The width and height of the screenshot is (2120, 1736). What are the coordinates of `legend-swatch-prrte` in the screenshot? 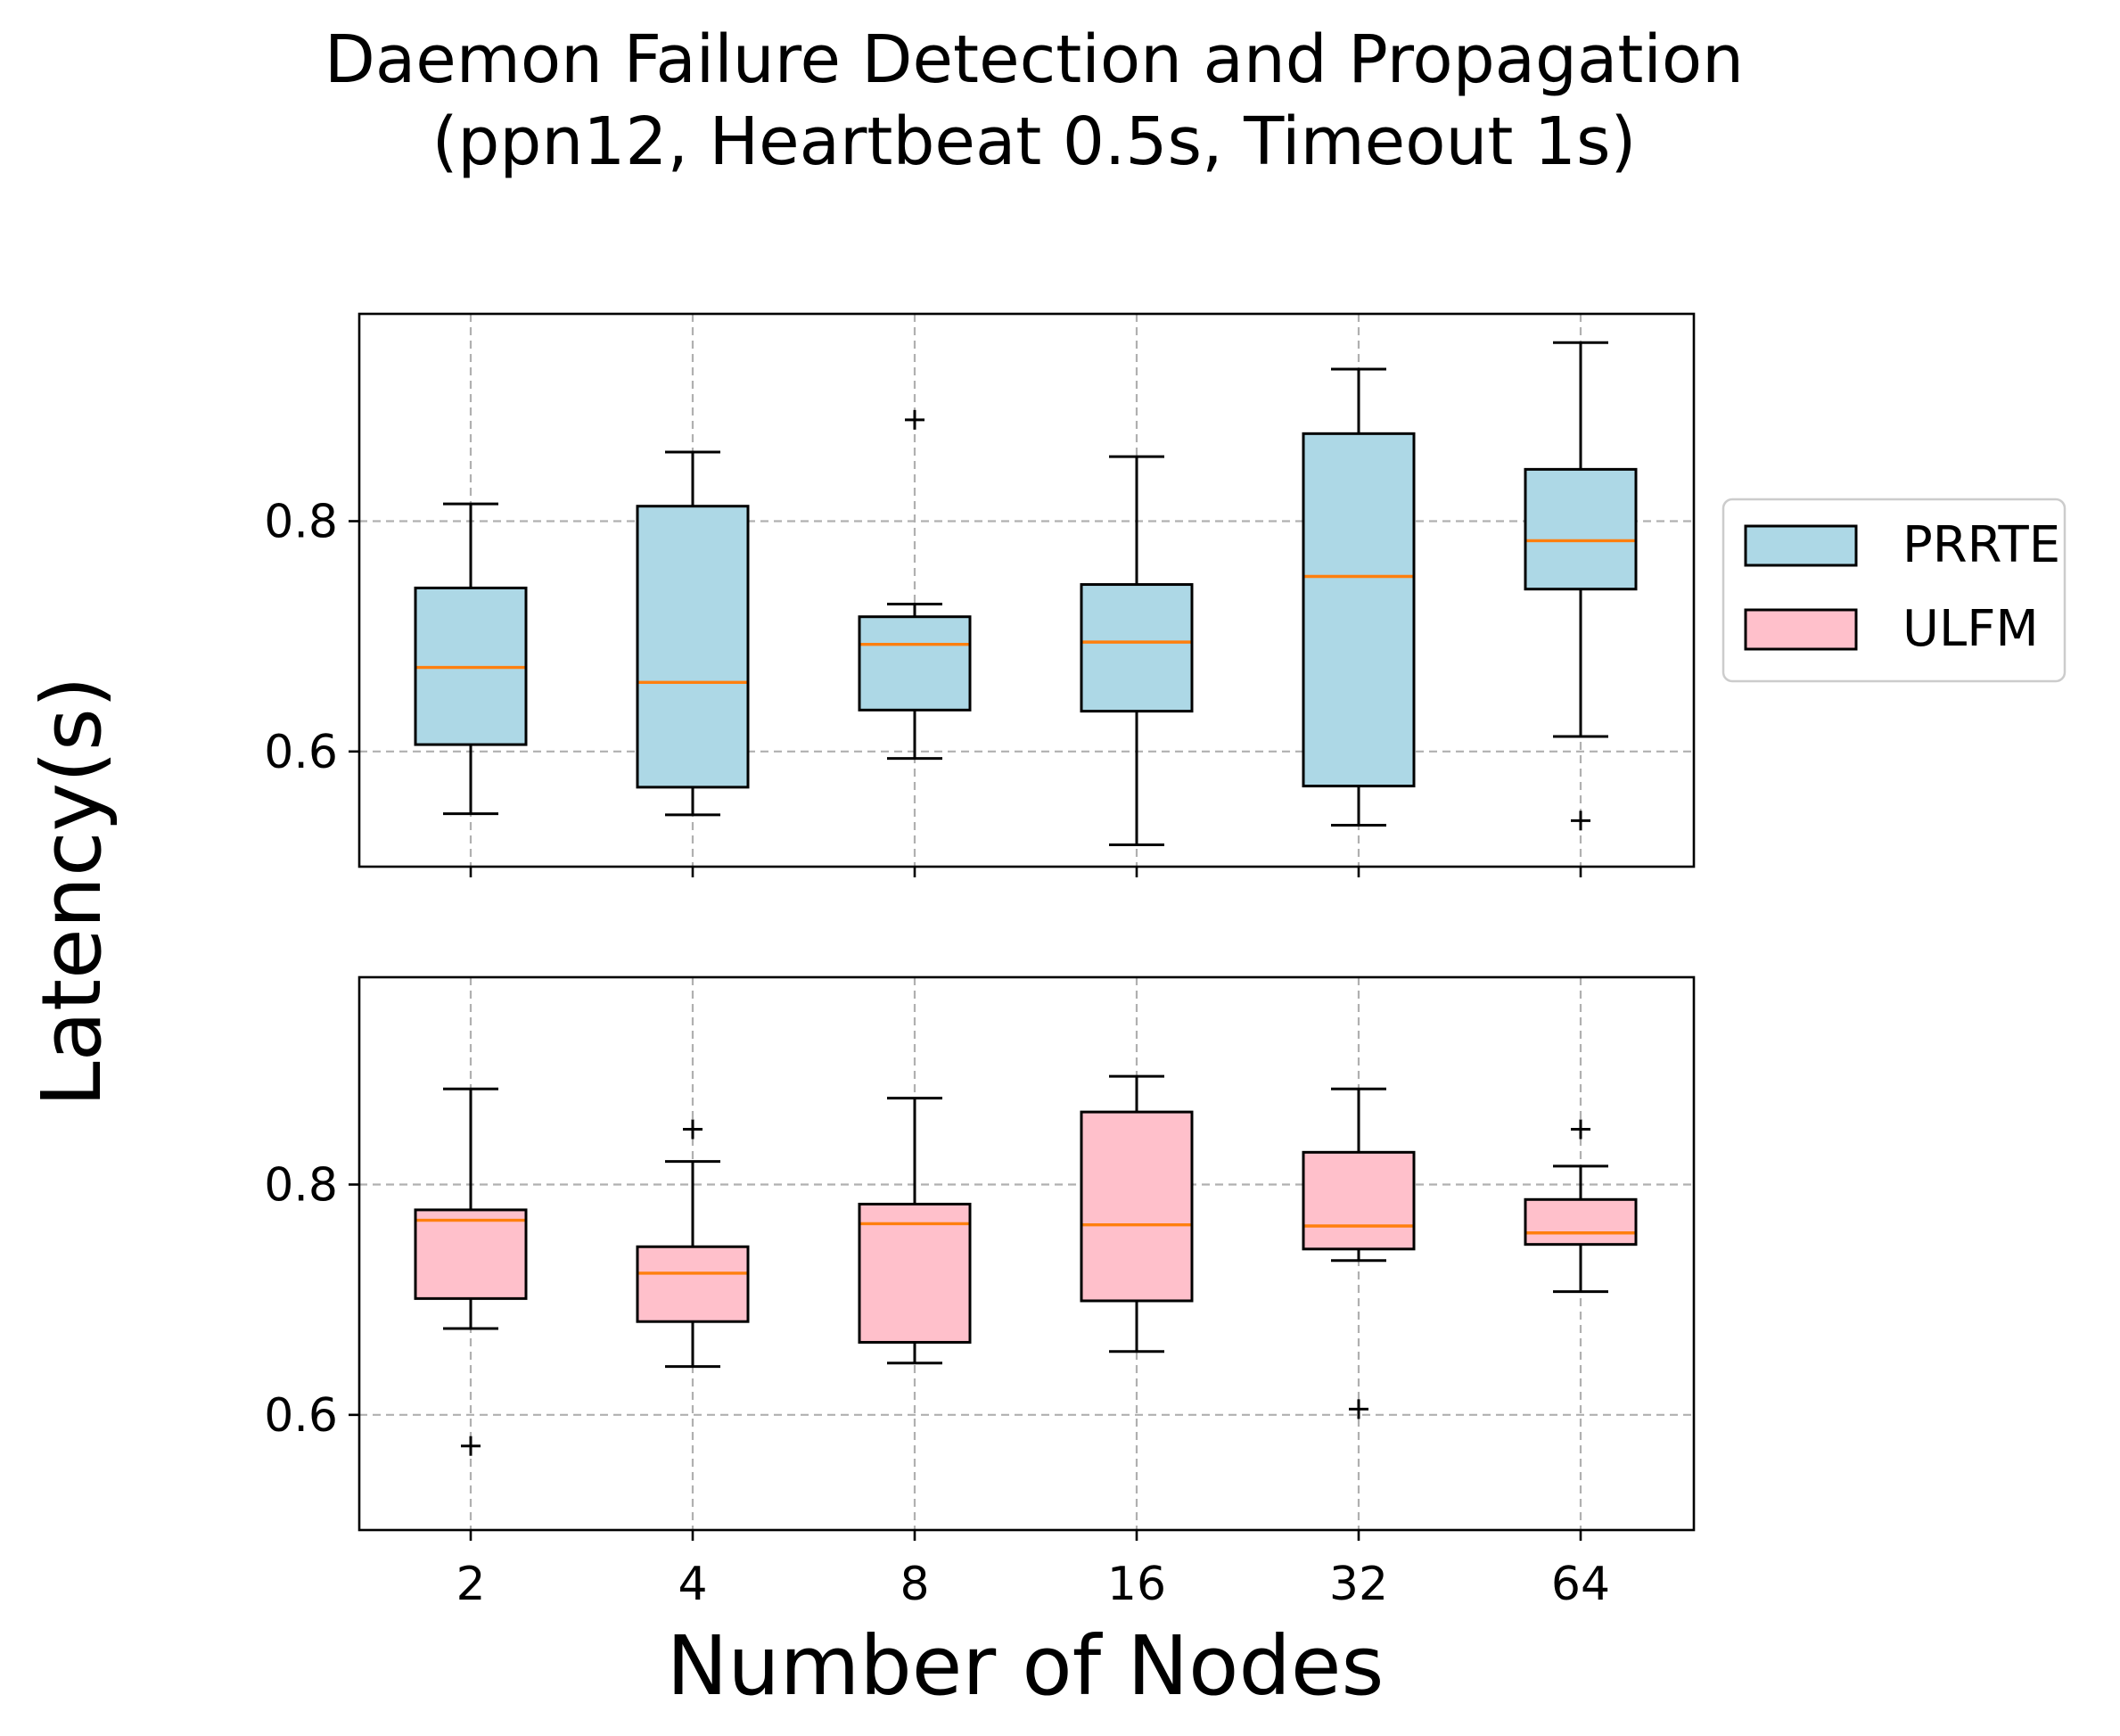 It's located at (1801, 546).